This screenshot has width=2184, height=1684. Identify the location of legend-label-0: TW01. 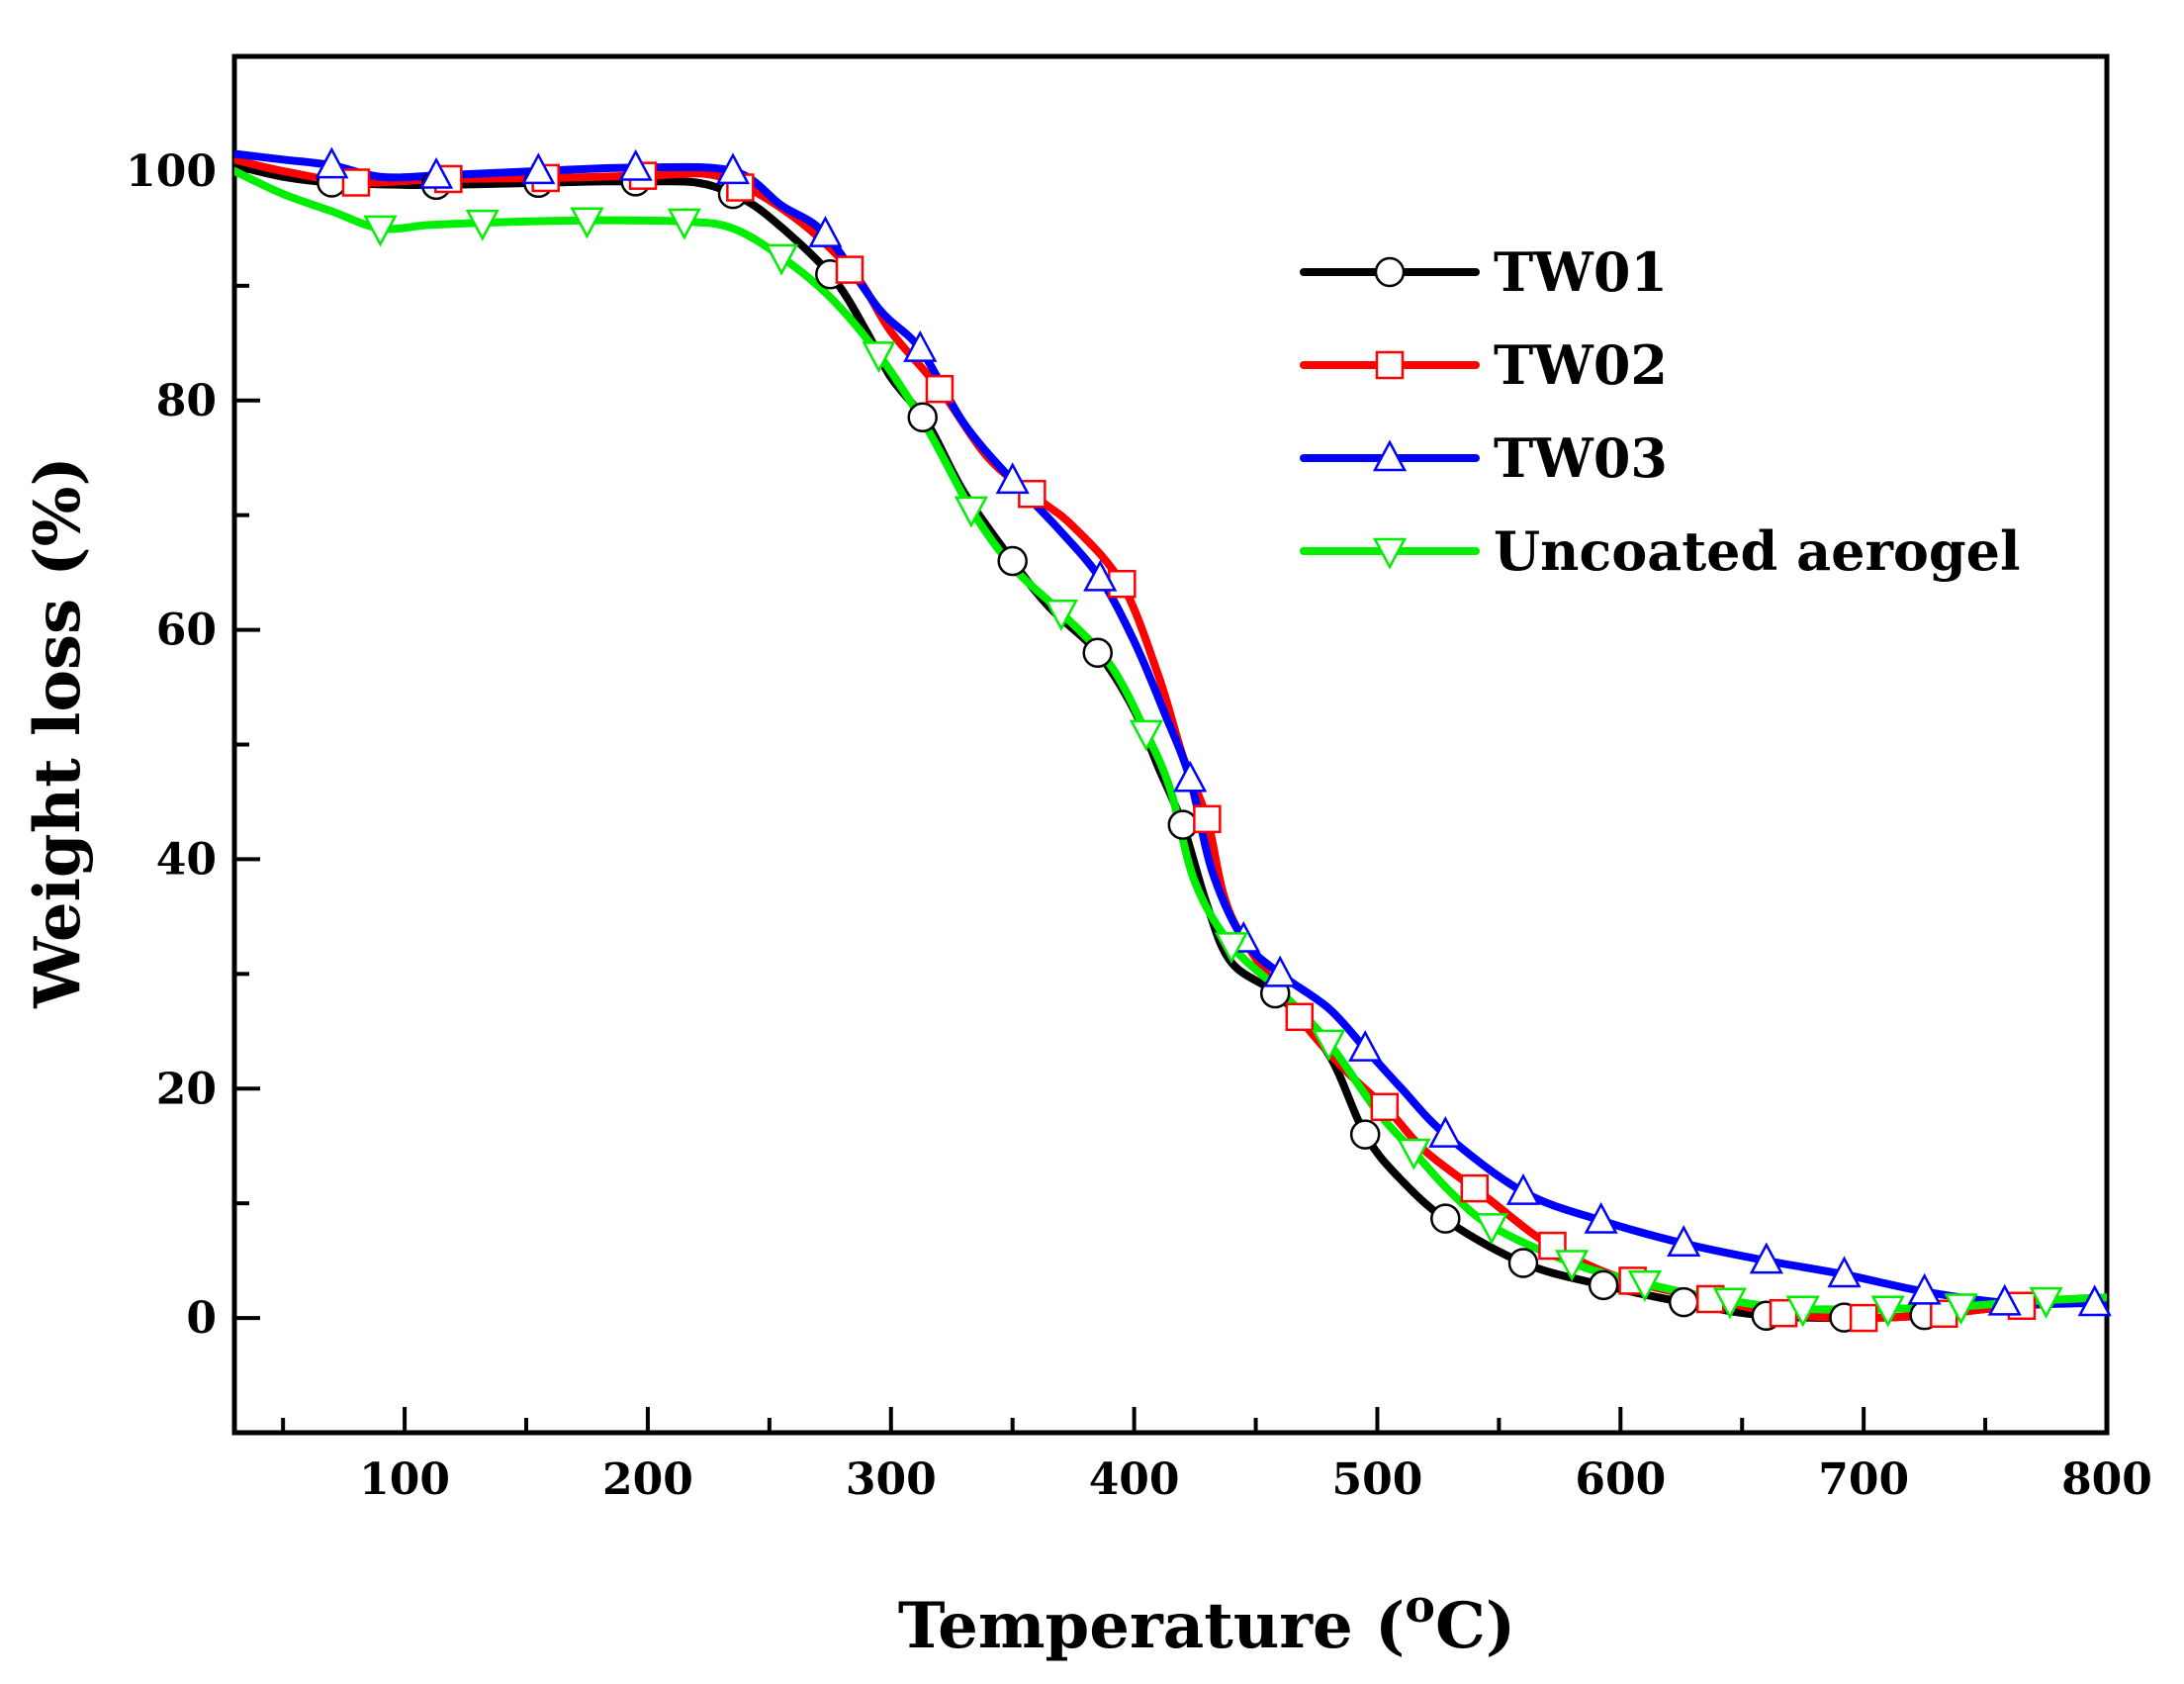
(1581, 272).